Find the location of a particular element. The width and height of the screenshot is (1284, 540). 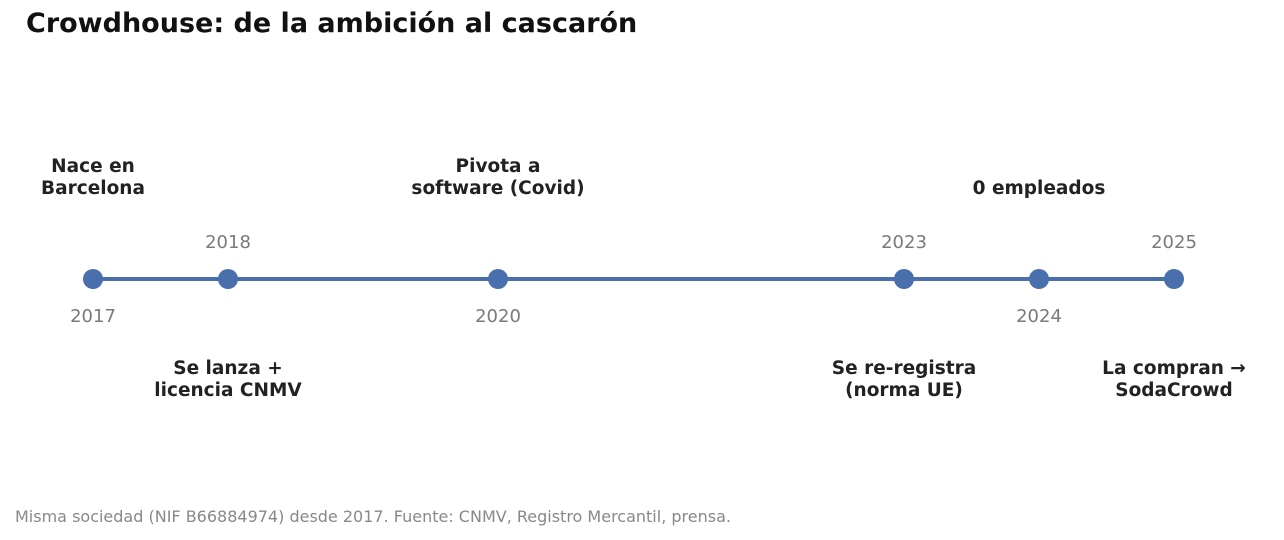

timeline-dot-2023 is located at coordinates (904, 279).